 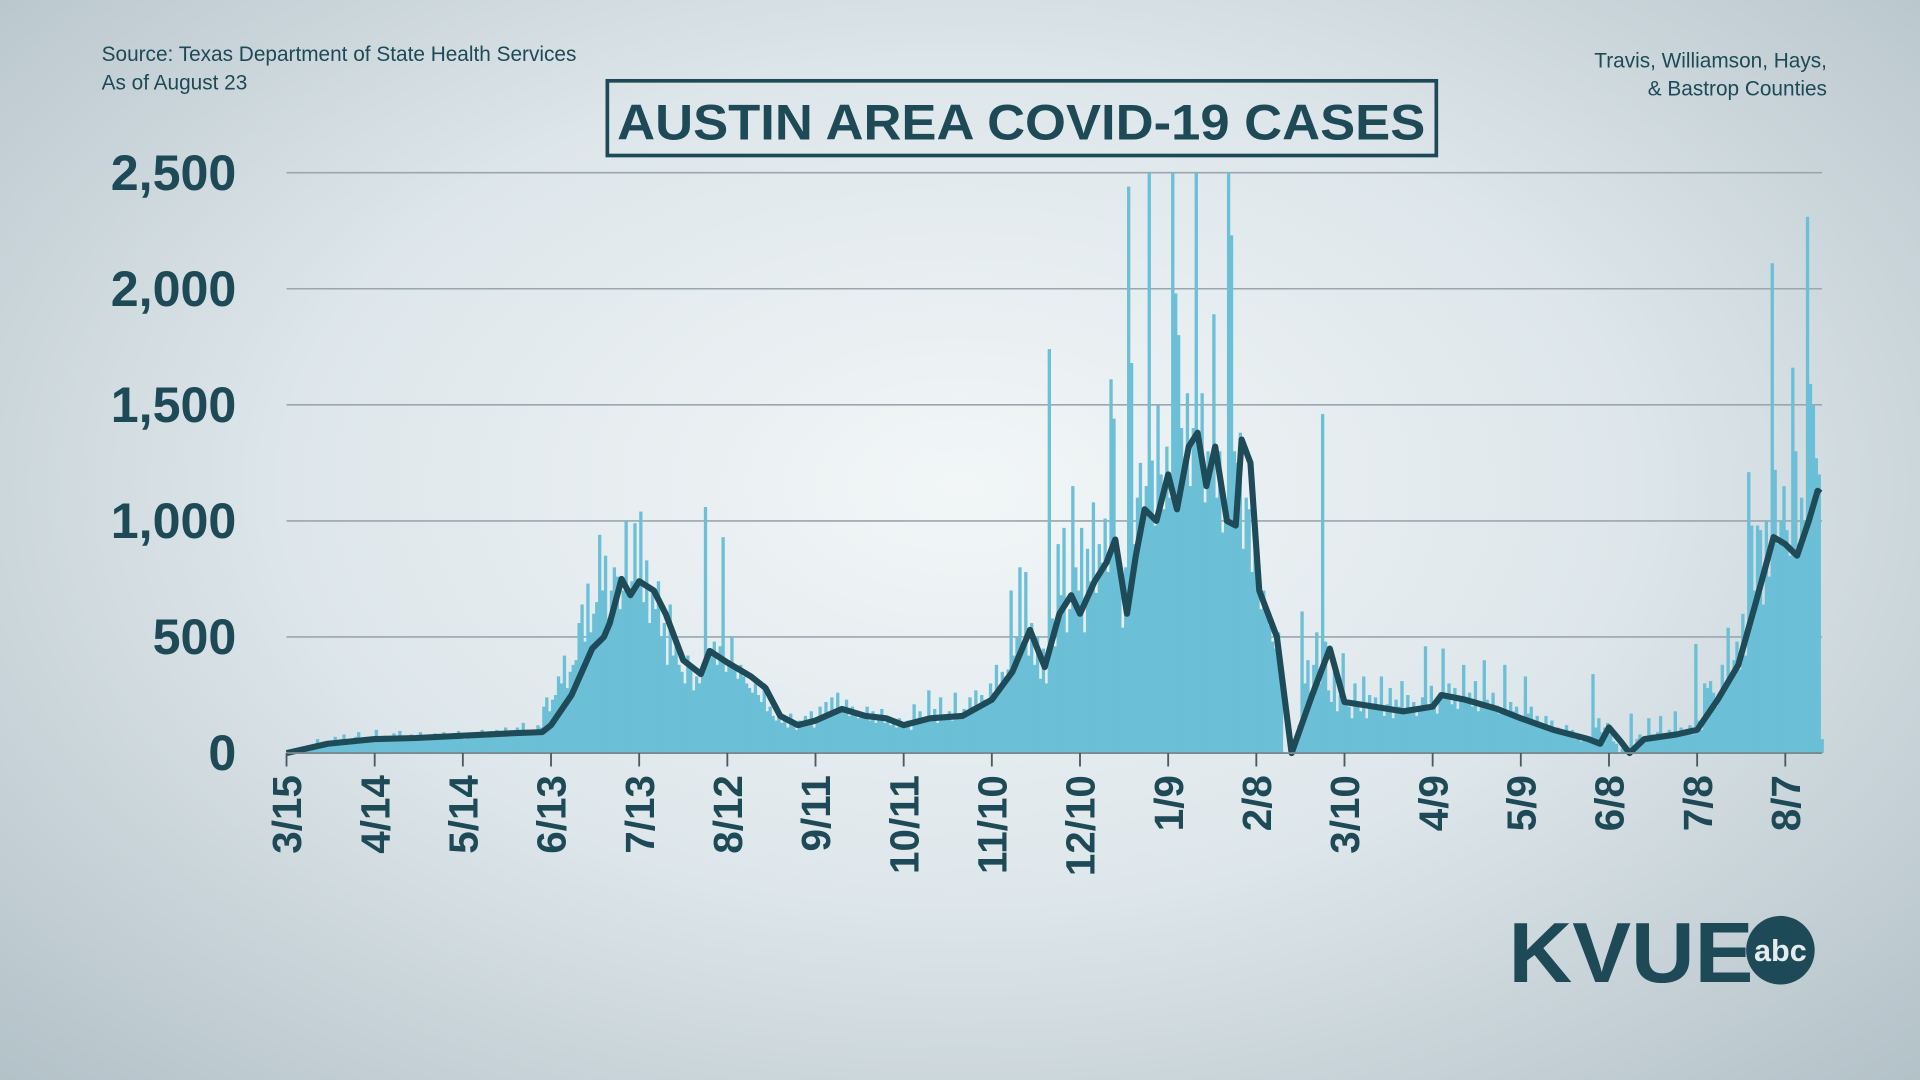 What do you see at coordinates (1081, 825) in the screenshot?
I see `x-tick-label: 12/10` at bounding box center [1081, 825].